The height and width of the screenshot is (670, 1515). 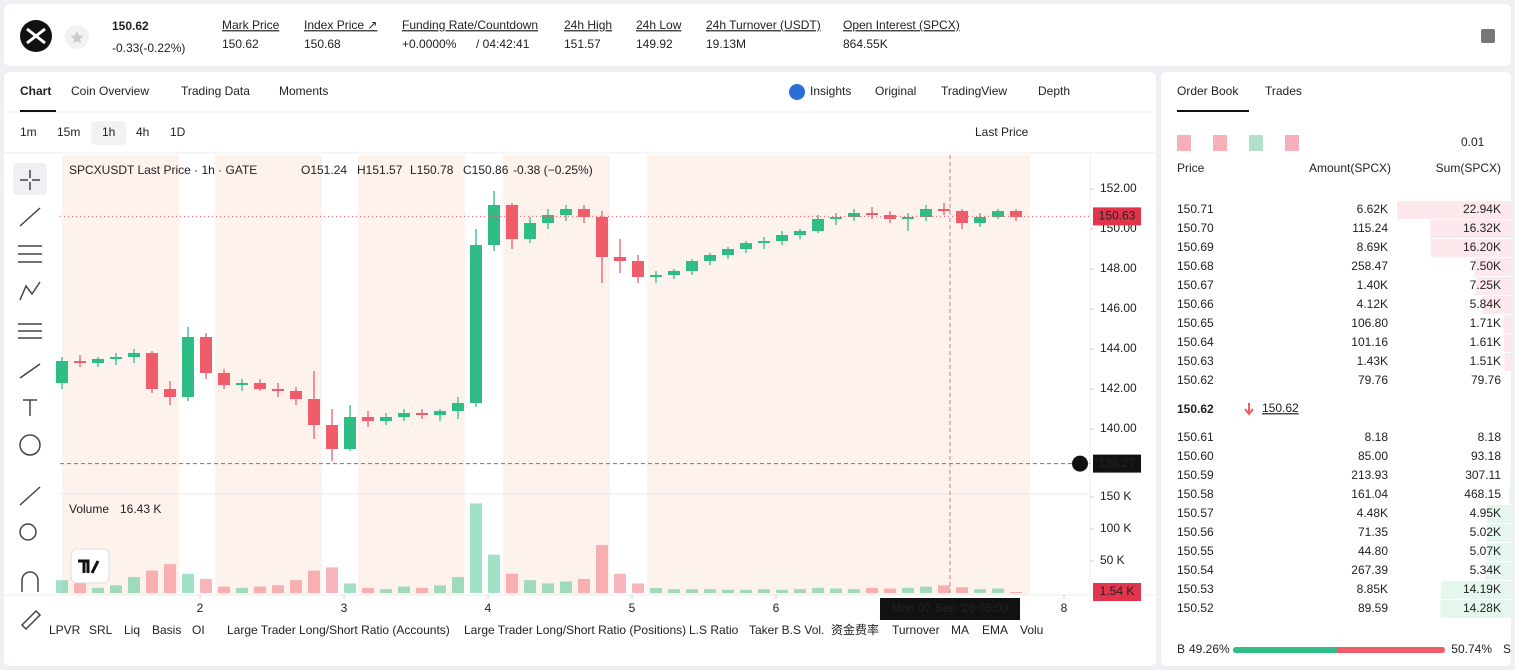 I want to click on panel-tab: Chart, so click(x=35, y=91).